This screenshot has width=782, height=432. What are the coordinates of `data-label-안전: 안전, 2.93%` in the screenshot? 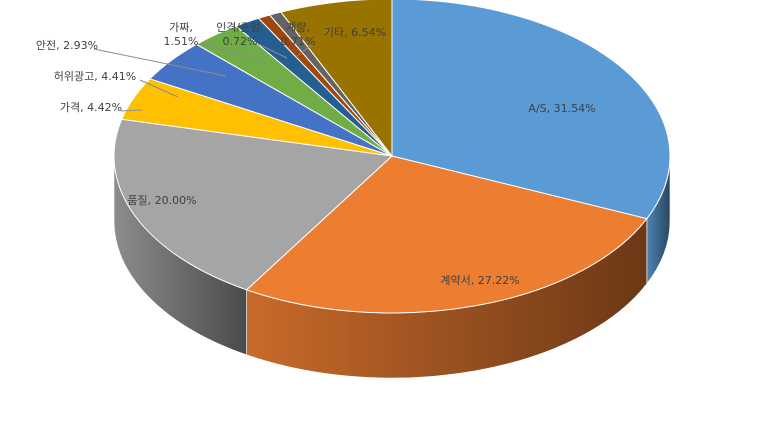 It's located at (67, 45).